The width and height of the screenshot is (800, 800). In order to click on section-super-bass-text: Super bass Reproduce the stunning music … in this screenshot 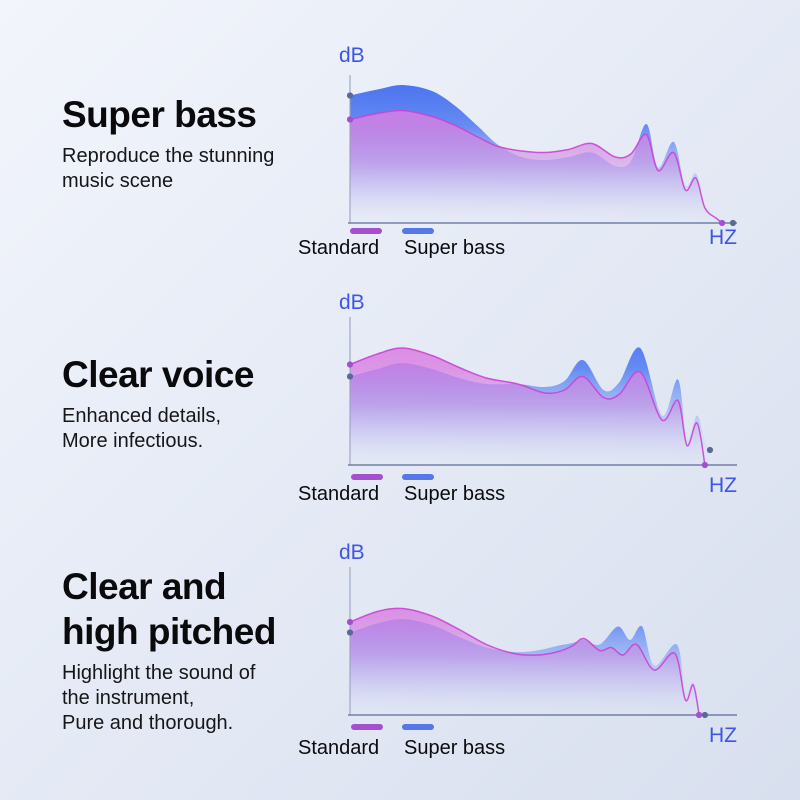, I will do `click(168, 143)`.